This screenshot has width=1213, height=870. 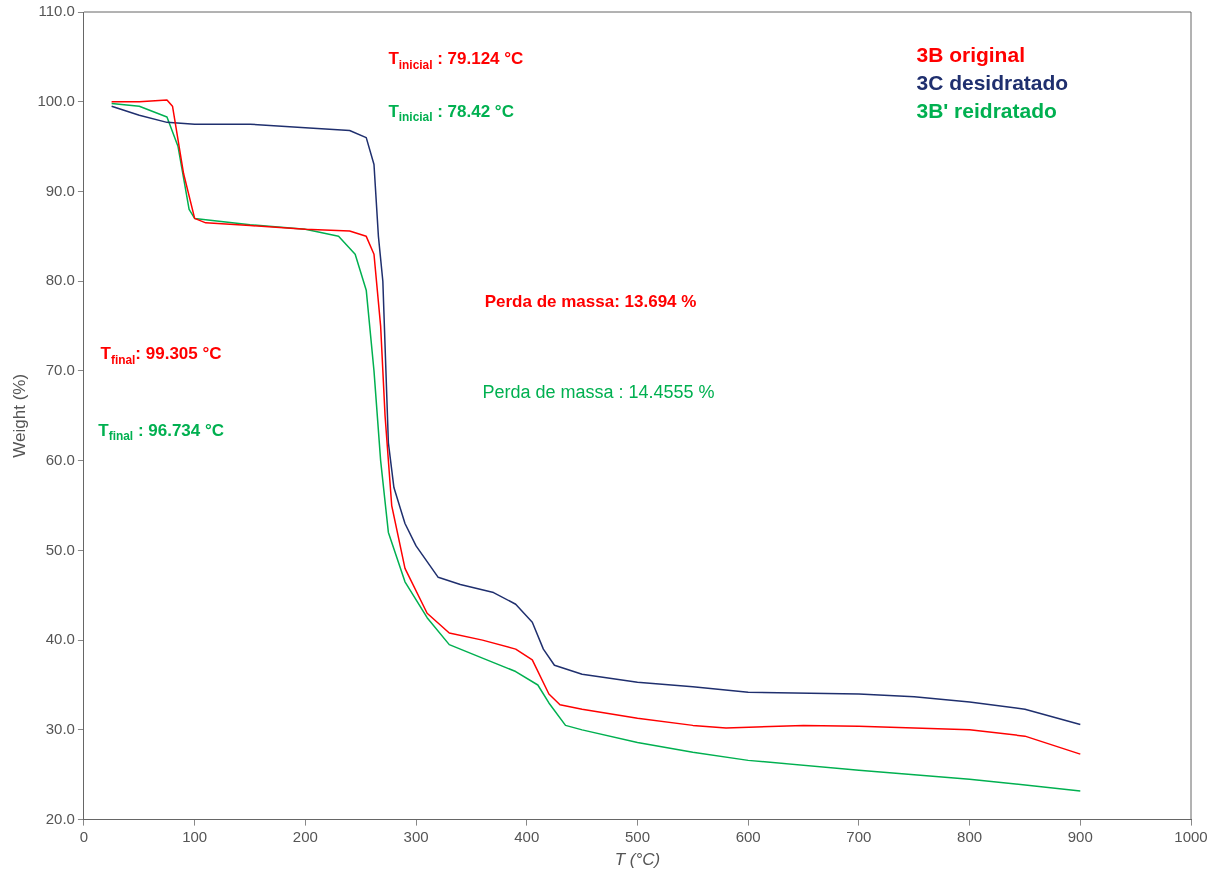 What do you see at coordinates (1191, 836) in the screenshot?
I see `x-tick-label: 1000` at bounding box center [1191, 836].